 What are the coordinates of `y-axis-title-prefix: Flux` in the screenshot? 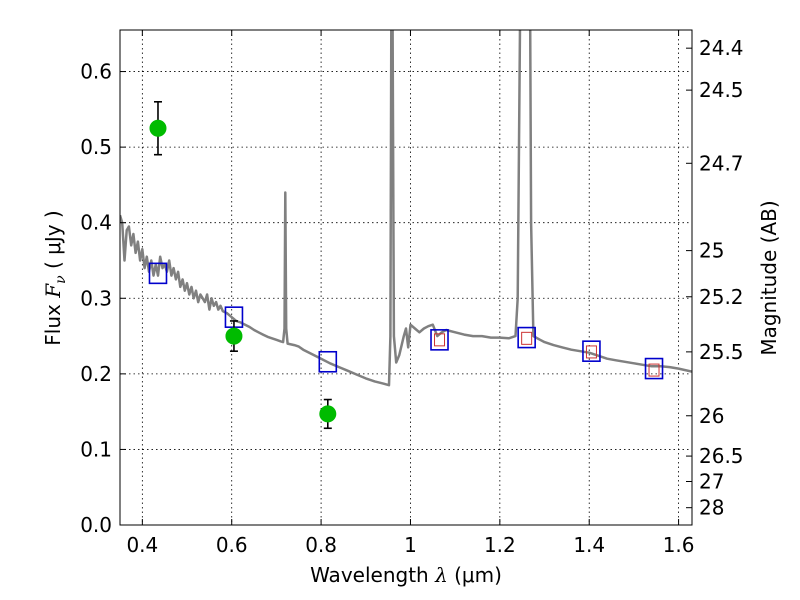 It's located at (53, 322).